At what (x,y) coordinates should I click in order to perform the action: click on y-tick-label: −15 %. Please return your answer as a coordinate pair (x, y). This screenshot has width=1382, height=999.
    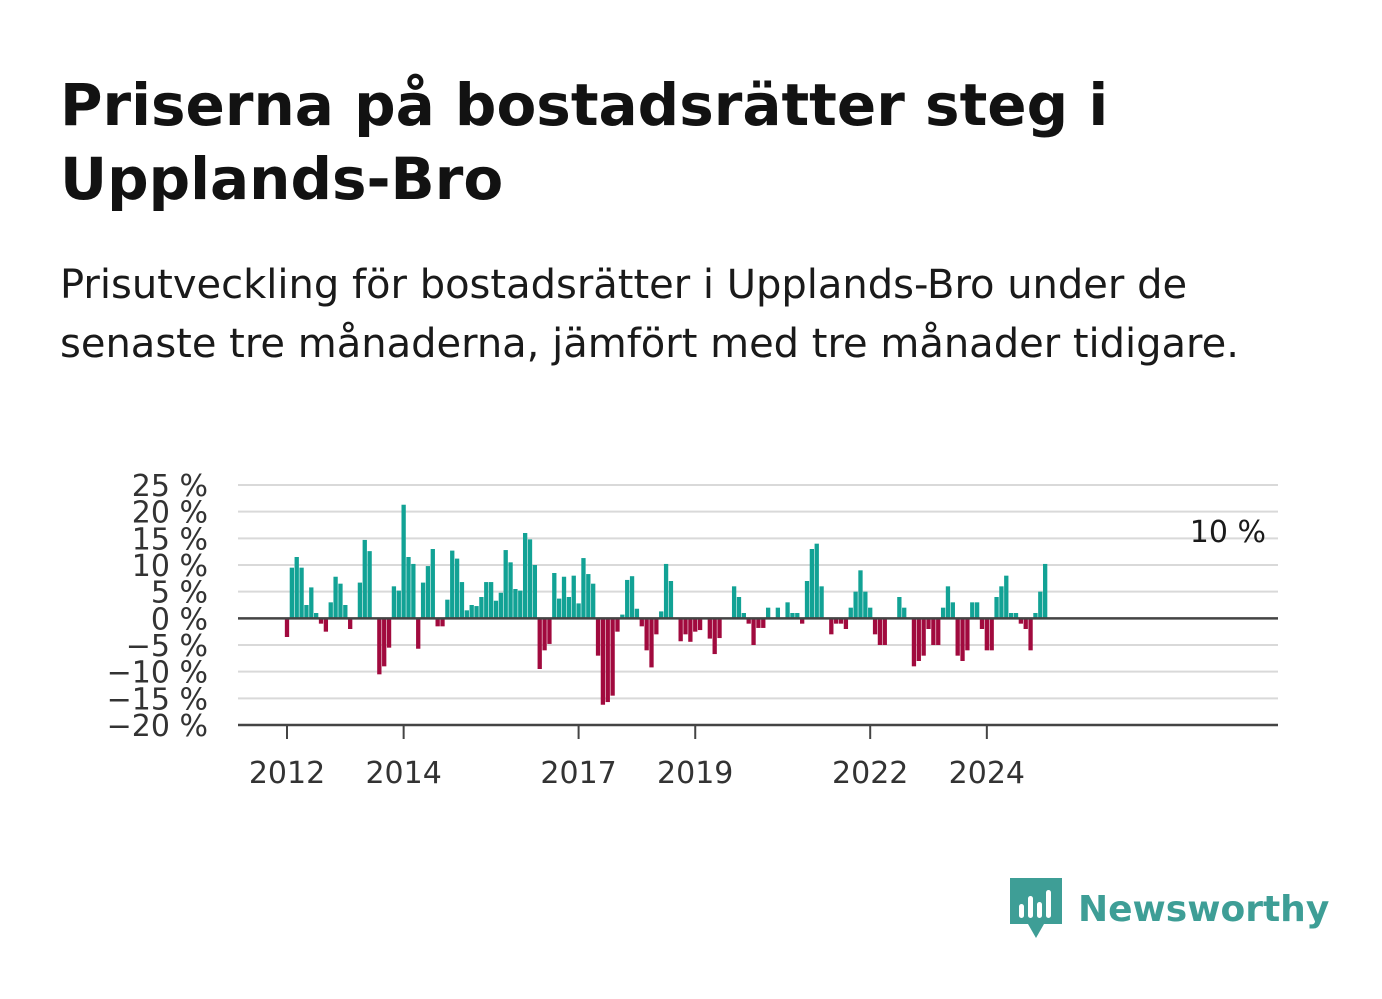
    Looking at the image, I should click on (157, 699).